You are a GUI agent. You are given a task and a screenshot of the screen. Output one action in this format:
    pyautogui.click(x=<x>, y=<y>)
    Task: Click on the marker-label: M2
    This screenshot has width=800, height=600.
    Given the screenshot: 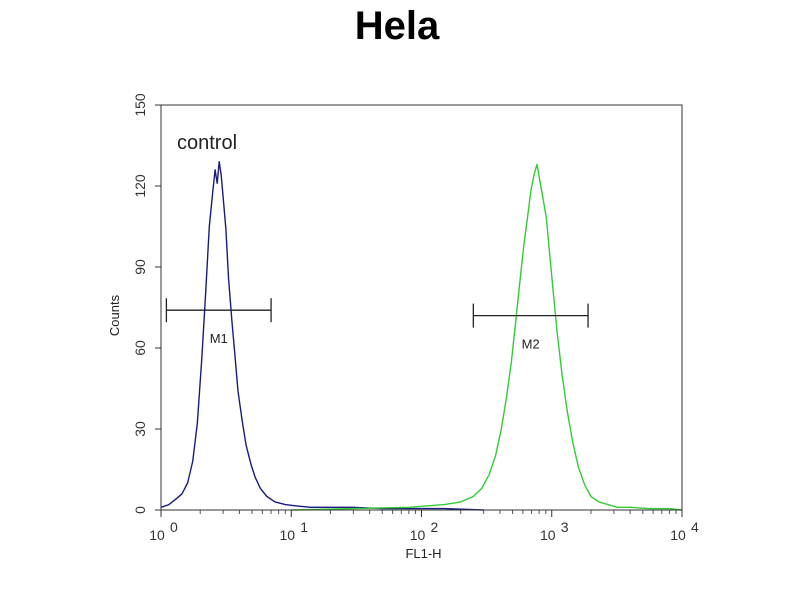 What is the action you would take?
    pyautogui.click(x=531, y=344)
    